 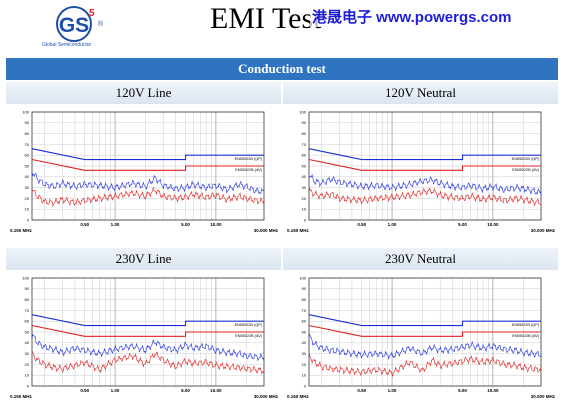 I want to click on logo-caption: Global Semiconductor, so click(x=67, y=45).